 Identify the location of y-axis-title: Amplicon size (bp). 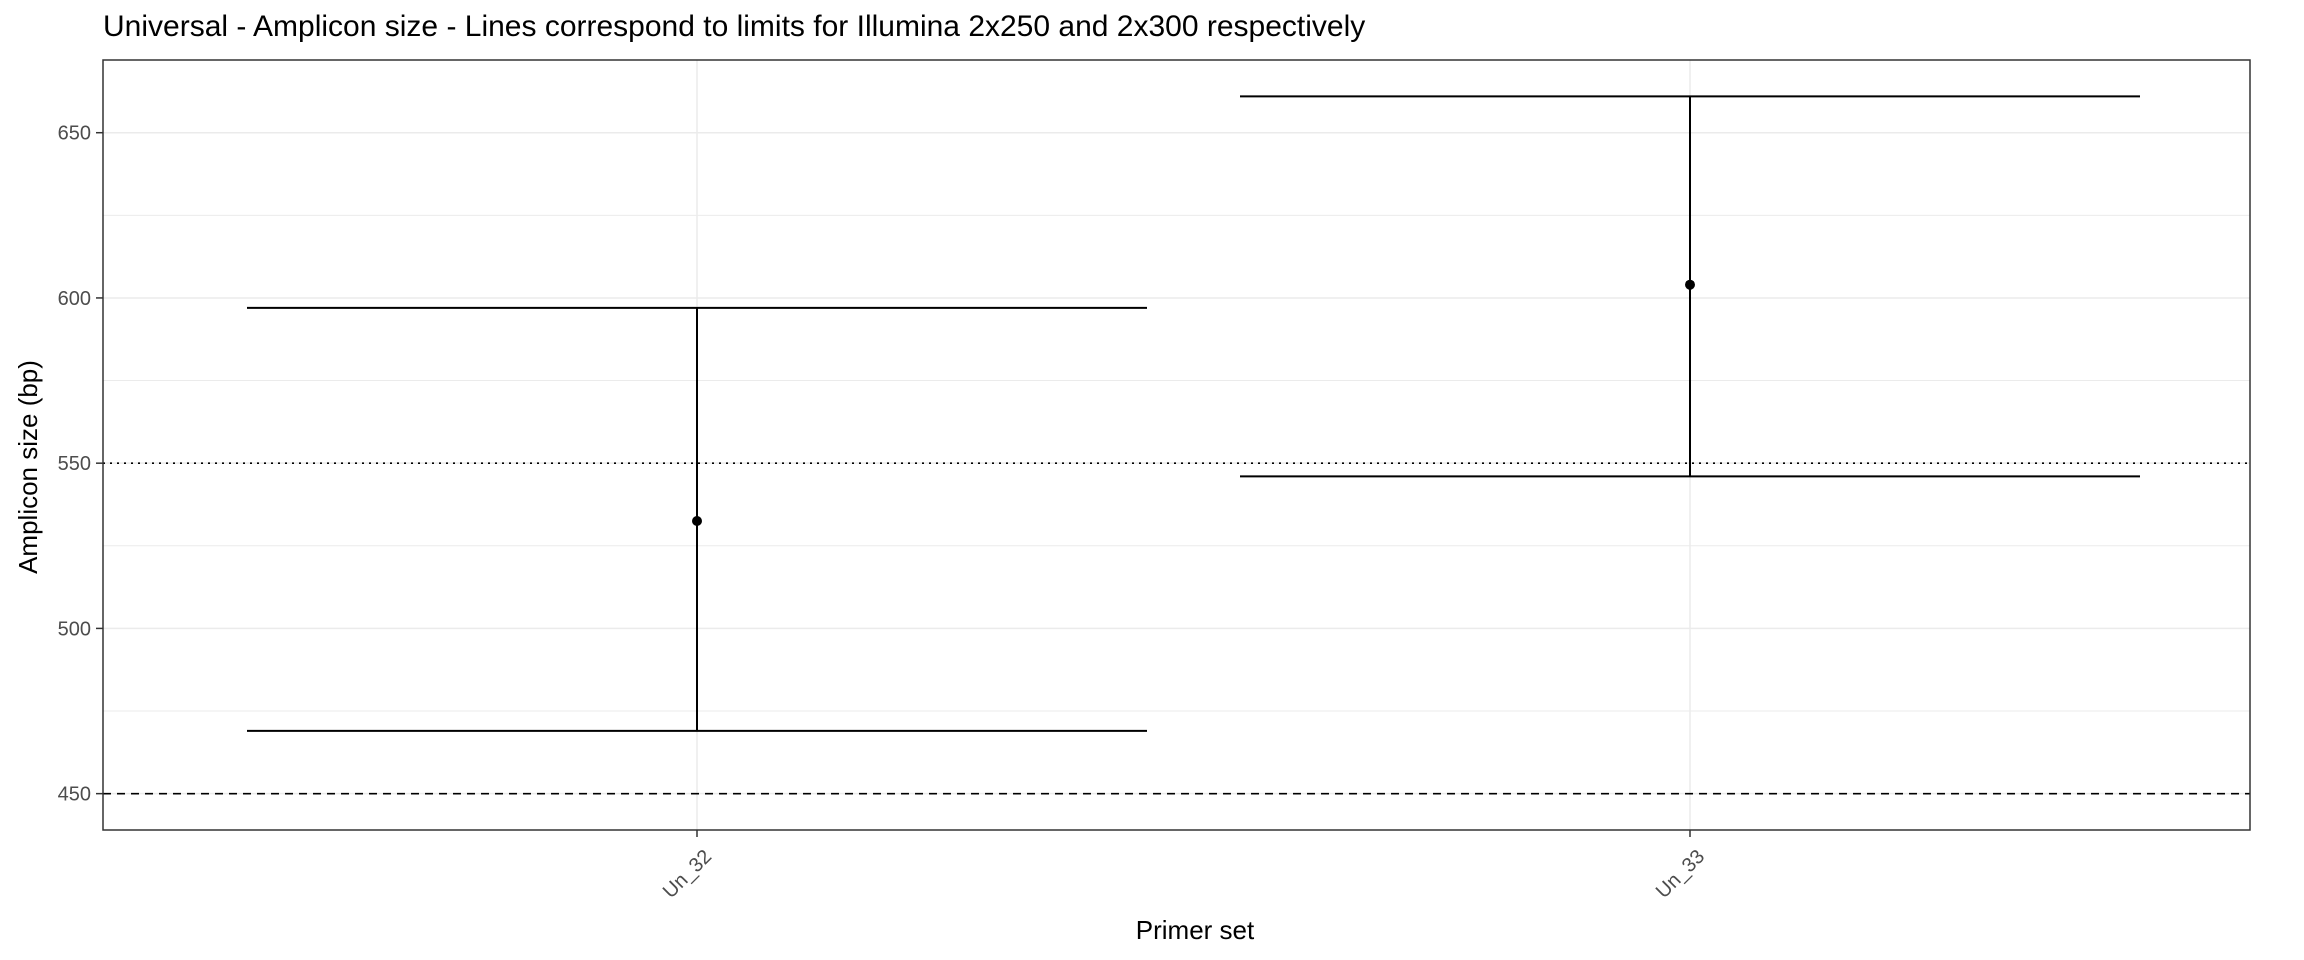
(28, 467).